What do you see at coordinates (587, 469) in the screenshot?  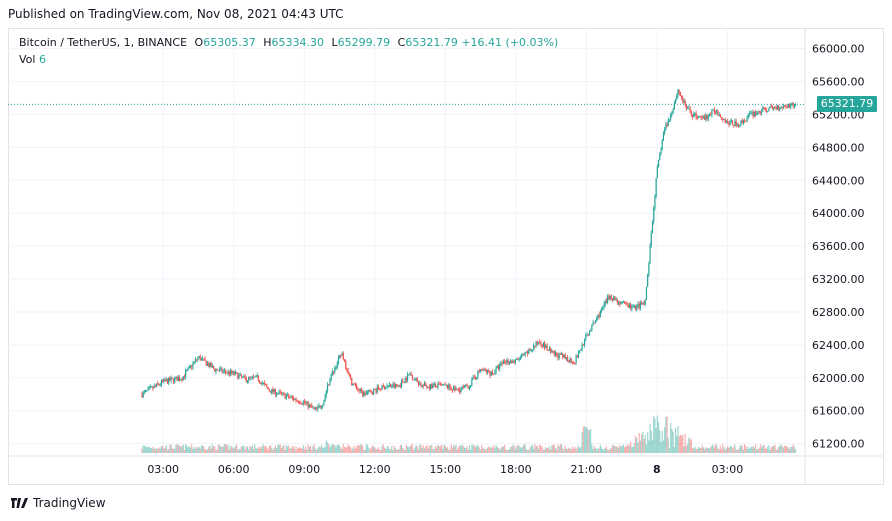 I see `time-tick-label: 21:00` at bounding box center [587, 469].